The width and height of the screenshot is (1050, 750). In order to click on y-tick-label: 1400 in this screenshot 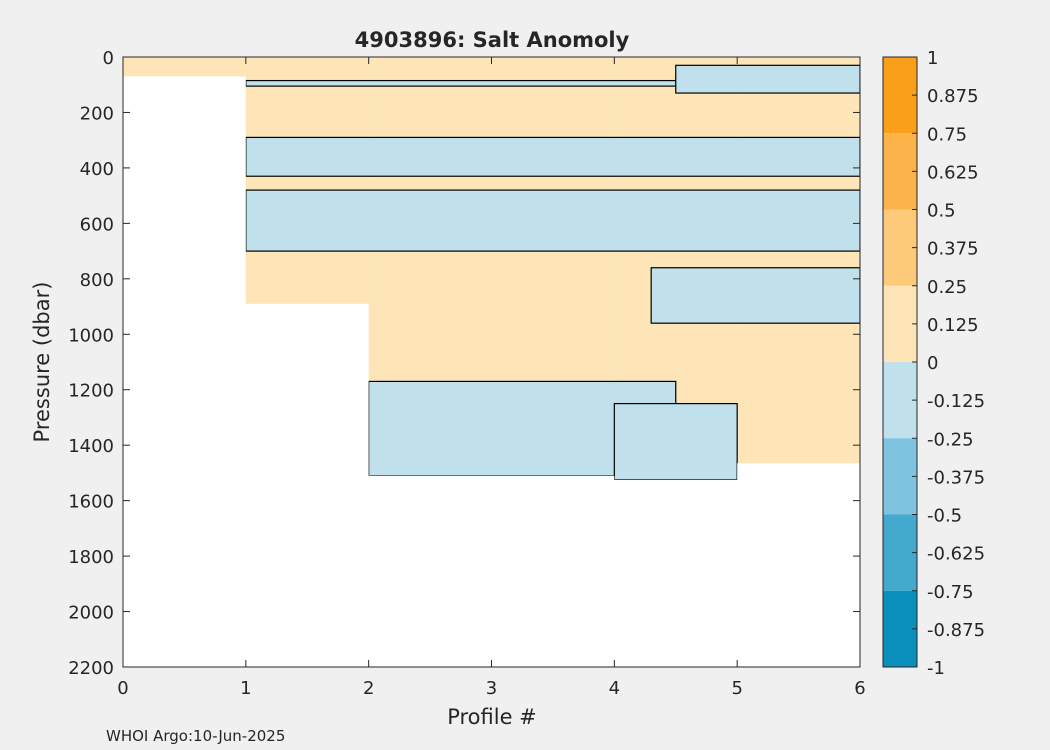, I will do `click(91, 446)`.